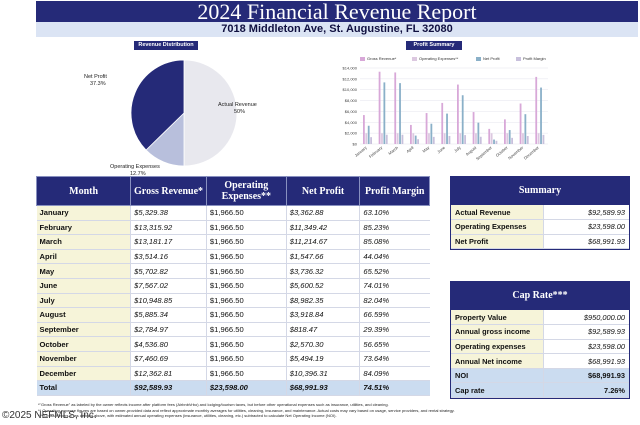 The height and width of the screenshot is (425, 640). What do you see at coordinates (586, 361) in the screenshot?
I see `row-value: $68,991.93` at bounding box center [586, 361].